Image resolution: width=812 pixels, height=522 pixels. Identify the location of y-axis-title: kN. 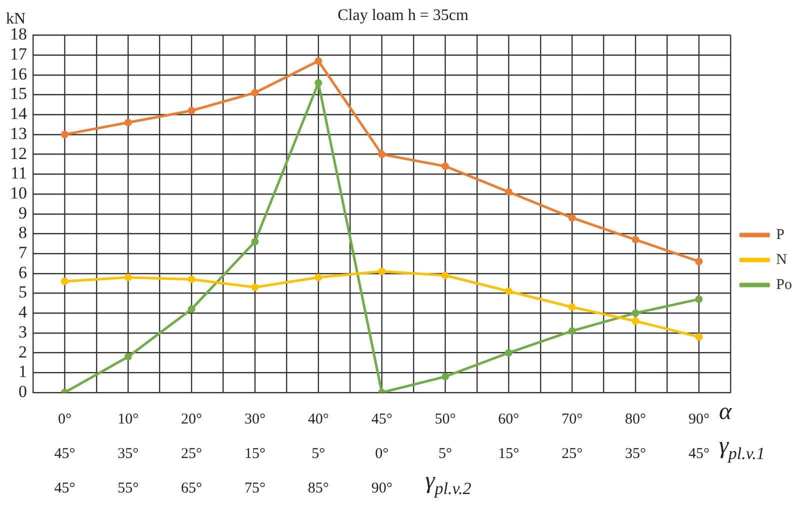
(16, 19).